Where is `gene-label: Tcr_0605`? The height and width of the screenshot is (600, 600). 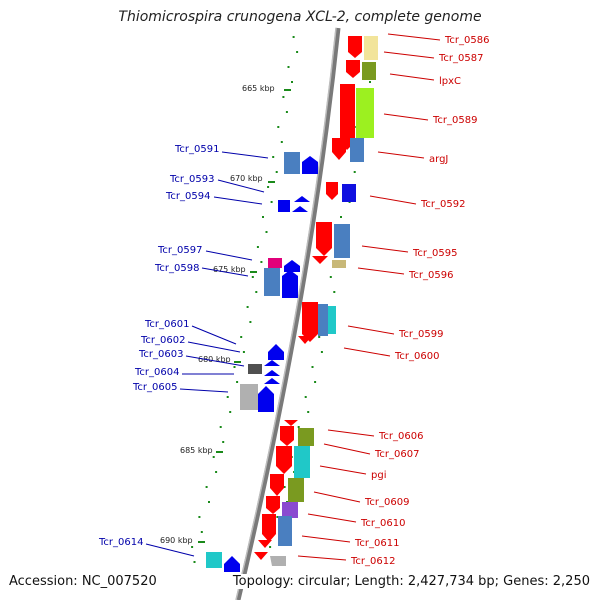
gene-label: Tcr_0605 is located at coordinates (154, 387).